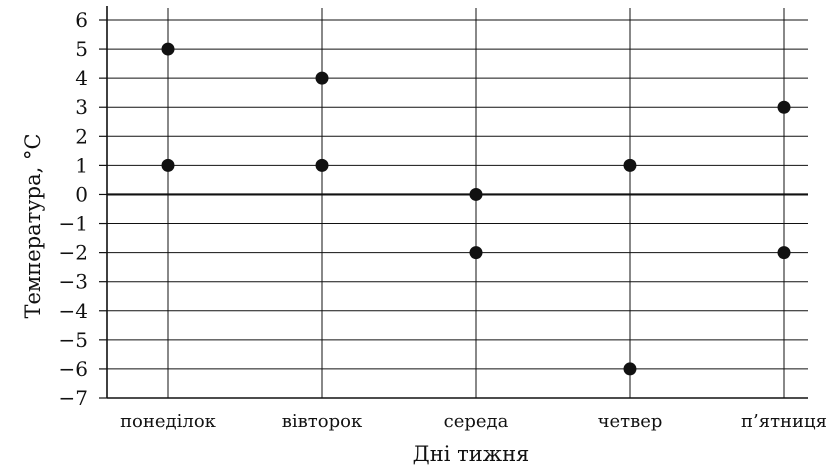  What do you see at coordinates (81, 107) in the screenshot?
I see `y-tick-label: 3` at bounding box center [81, 107].